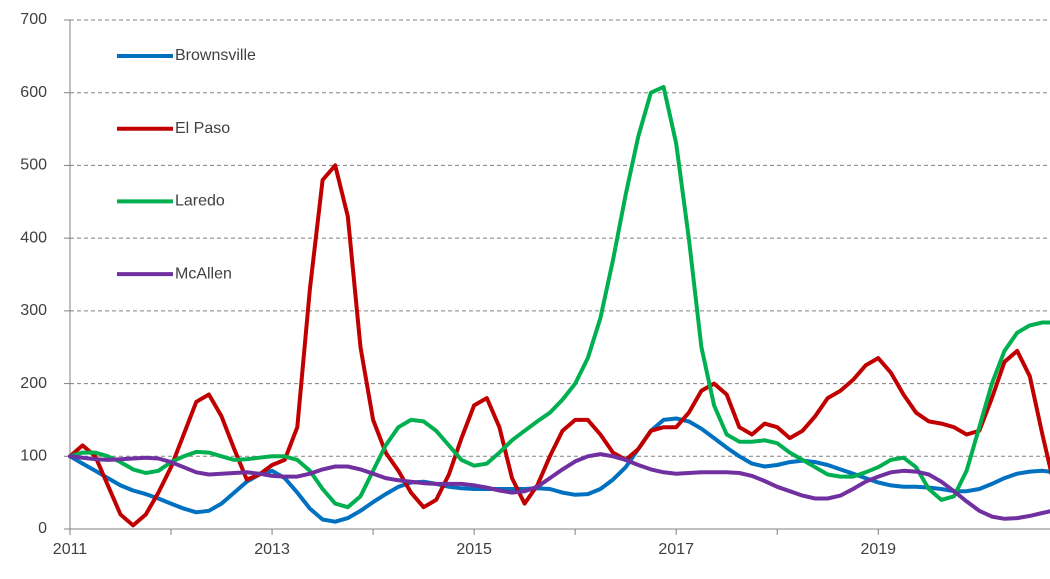 This screenshot has height=579, width=1050. Describe the element at coordinates (878, 549) in the screenshot. I see `x-tick-label: 2019` at that location.